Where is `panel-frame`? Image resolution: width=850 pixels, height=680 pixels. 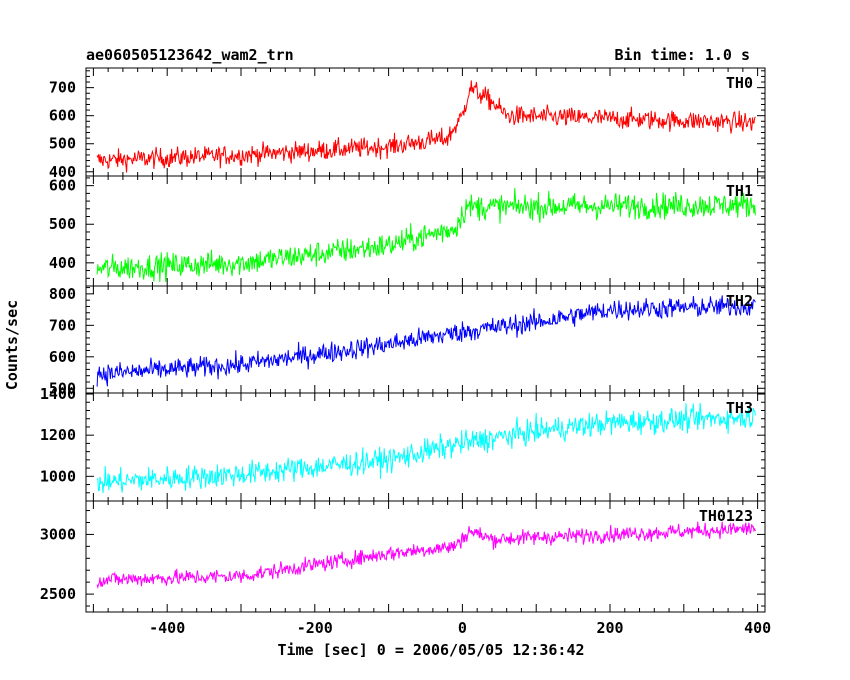
panel-frame is located at coordinates (425, 556).